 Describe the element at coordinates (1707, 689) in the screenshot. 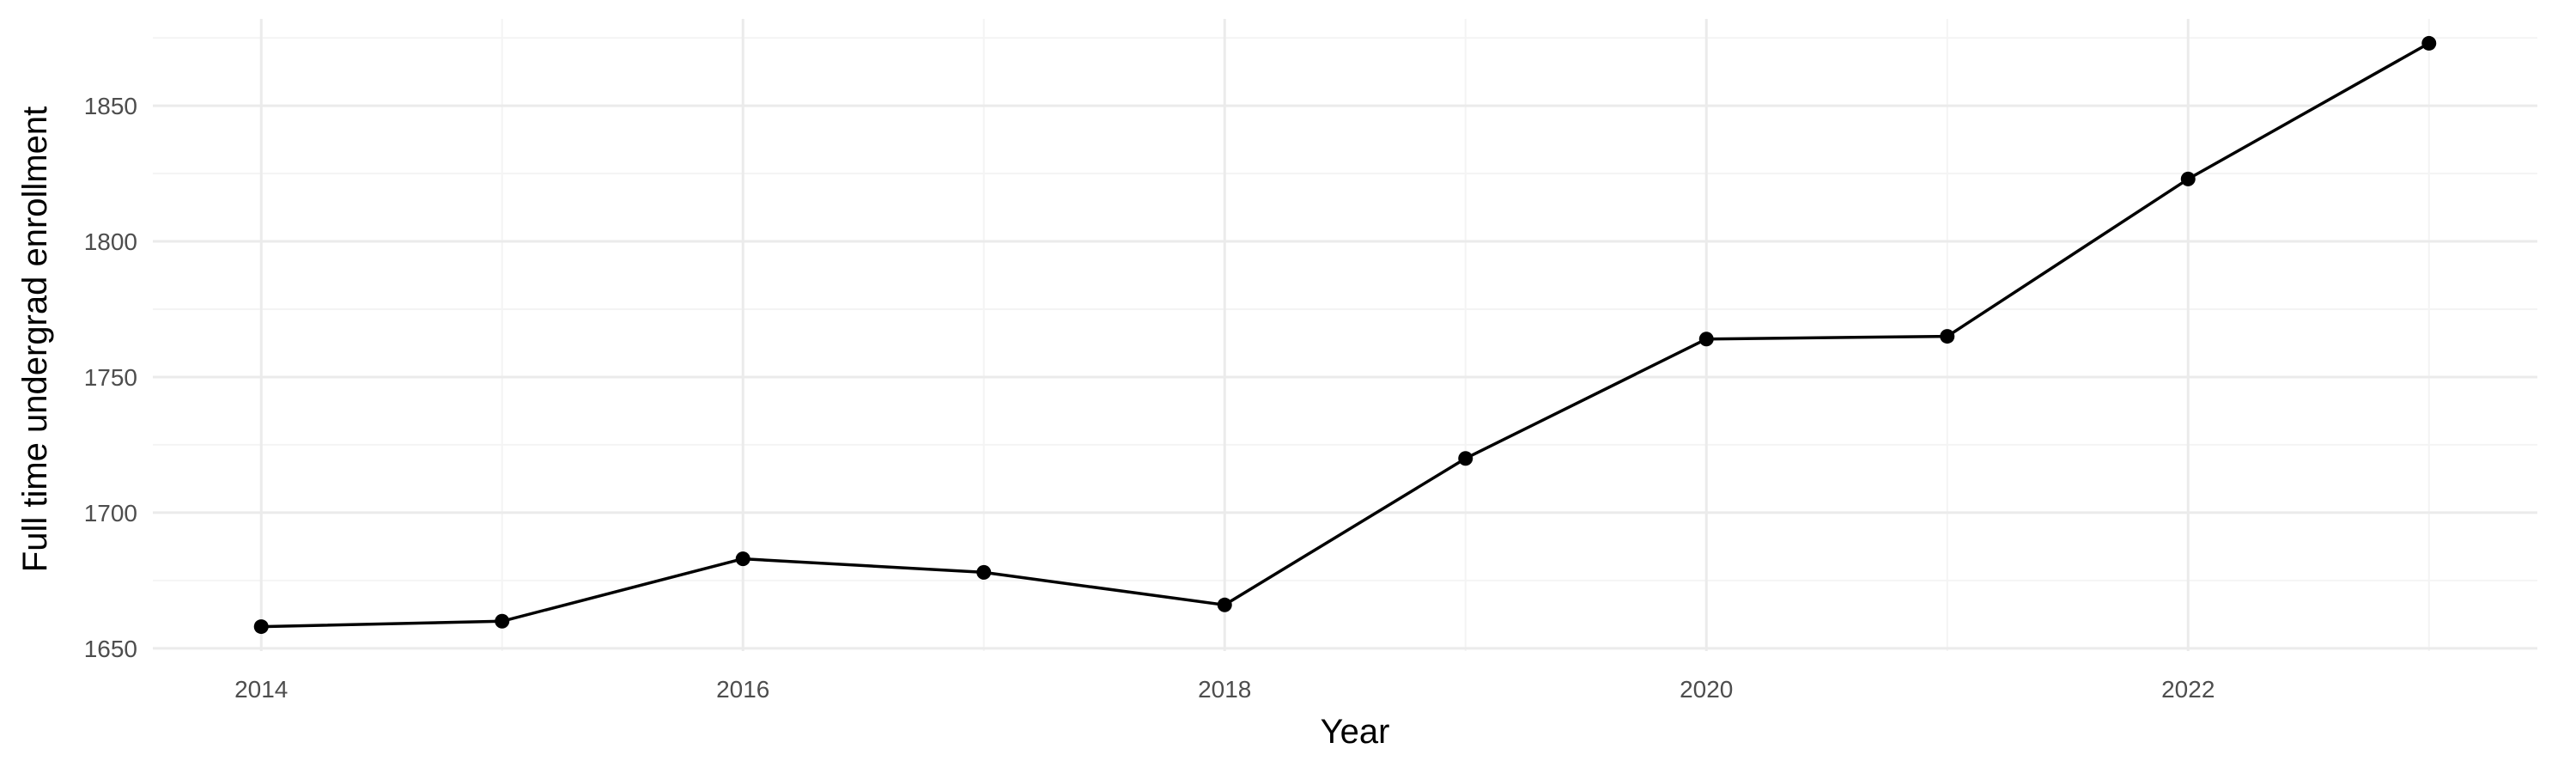

I see `x-tick-label: 2020` at that location.